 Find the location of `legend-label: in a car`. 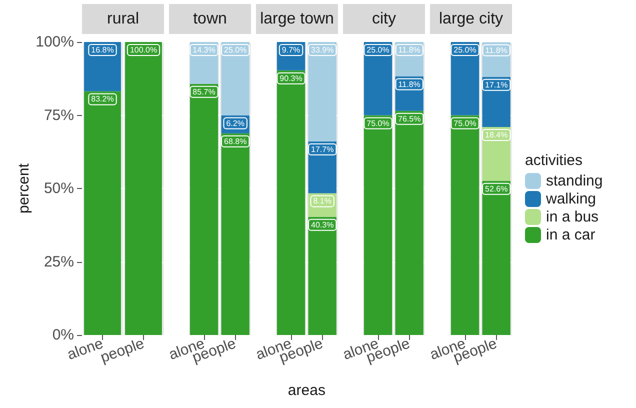

legend-label: in a car is located at coordinates (571, 235).